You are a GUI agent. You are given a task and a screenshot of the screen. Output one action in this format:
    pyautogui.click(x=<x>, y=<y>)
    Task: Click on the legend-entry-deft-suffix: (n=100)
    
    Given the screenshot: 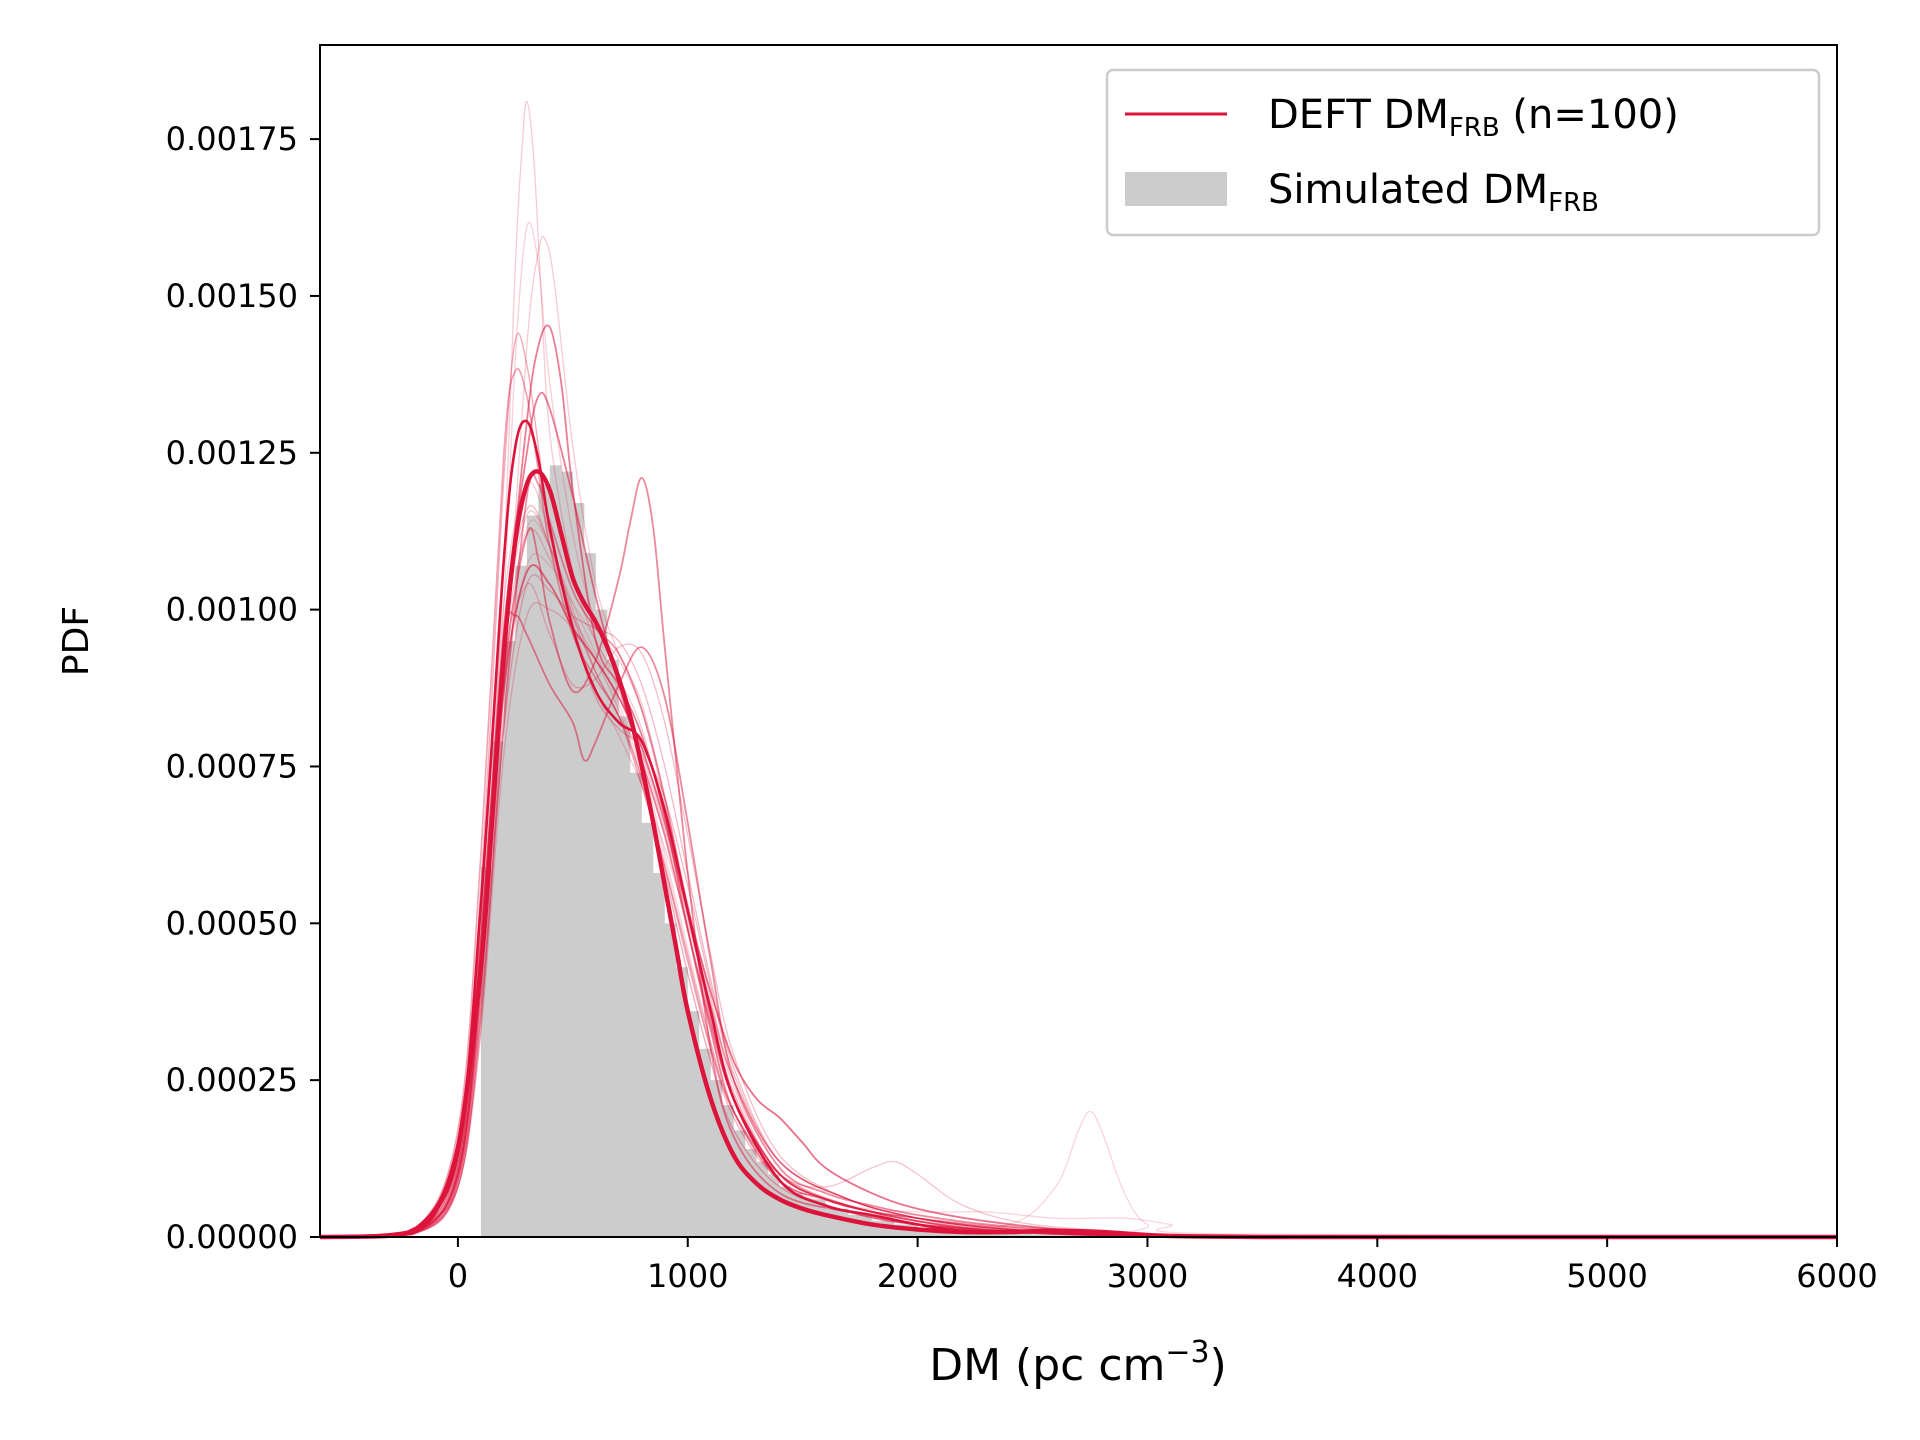 What is the action you would take?
    pyautogui.click(x=1589, y=115)
    